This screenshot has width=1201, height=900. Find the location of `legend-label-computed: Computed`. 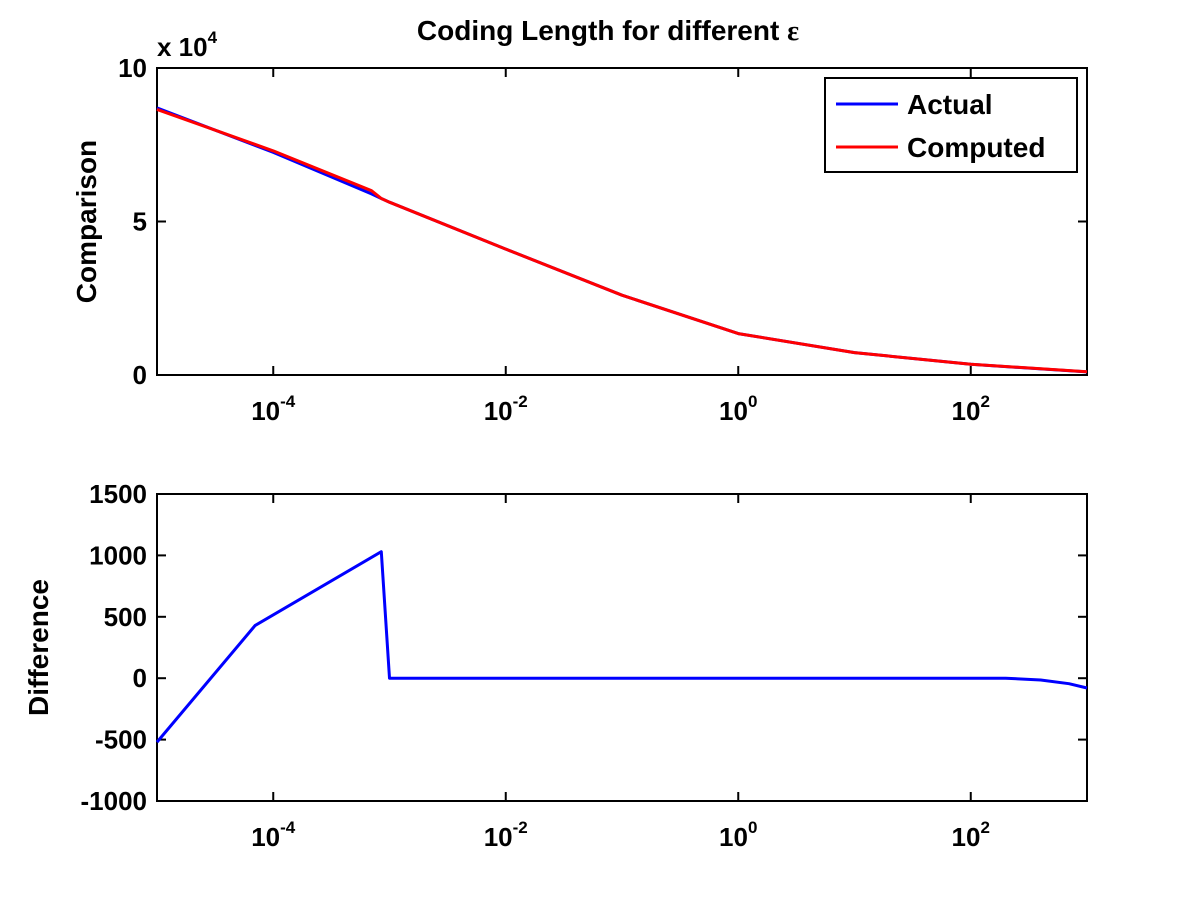

legend-label-computed: Computed is located at coordinates (976, 147).